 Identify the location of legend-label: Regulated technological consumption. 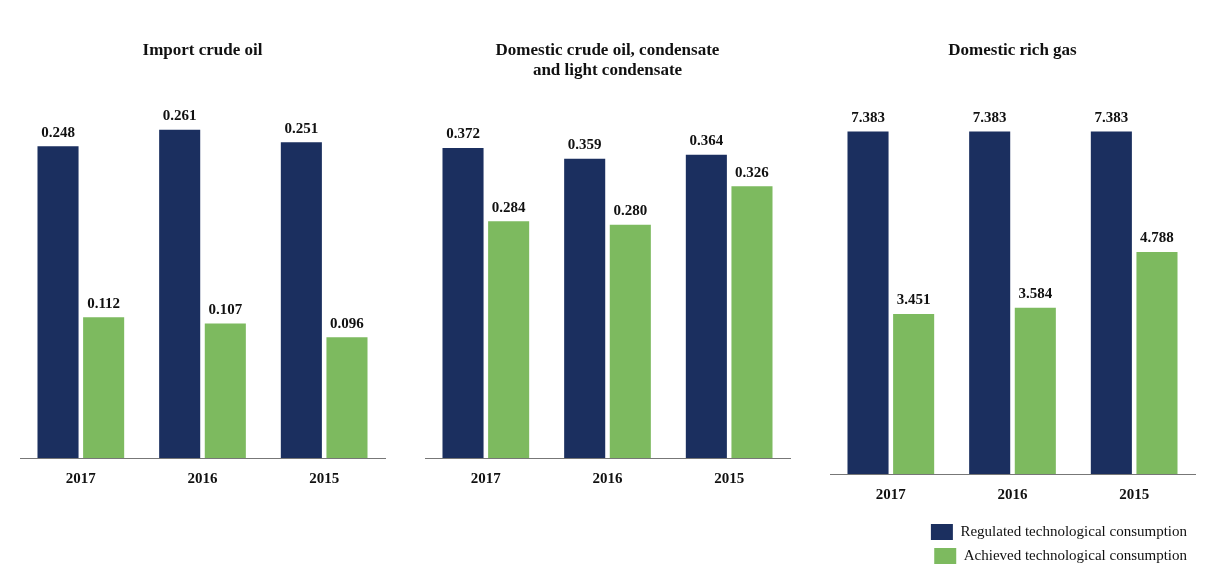
(1074, 530).